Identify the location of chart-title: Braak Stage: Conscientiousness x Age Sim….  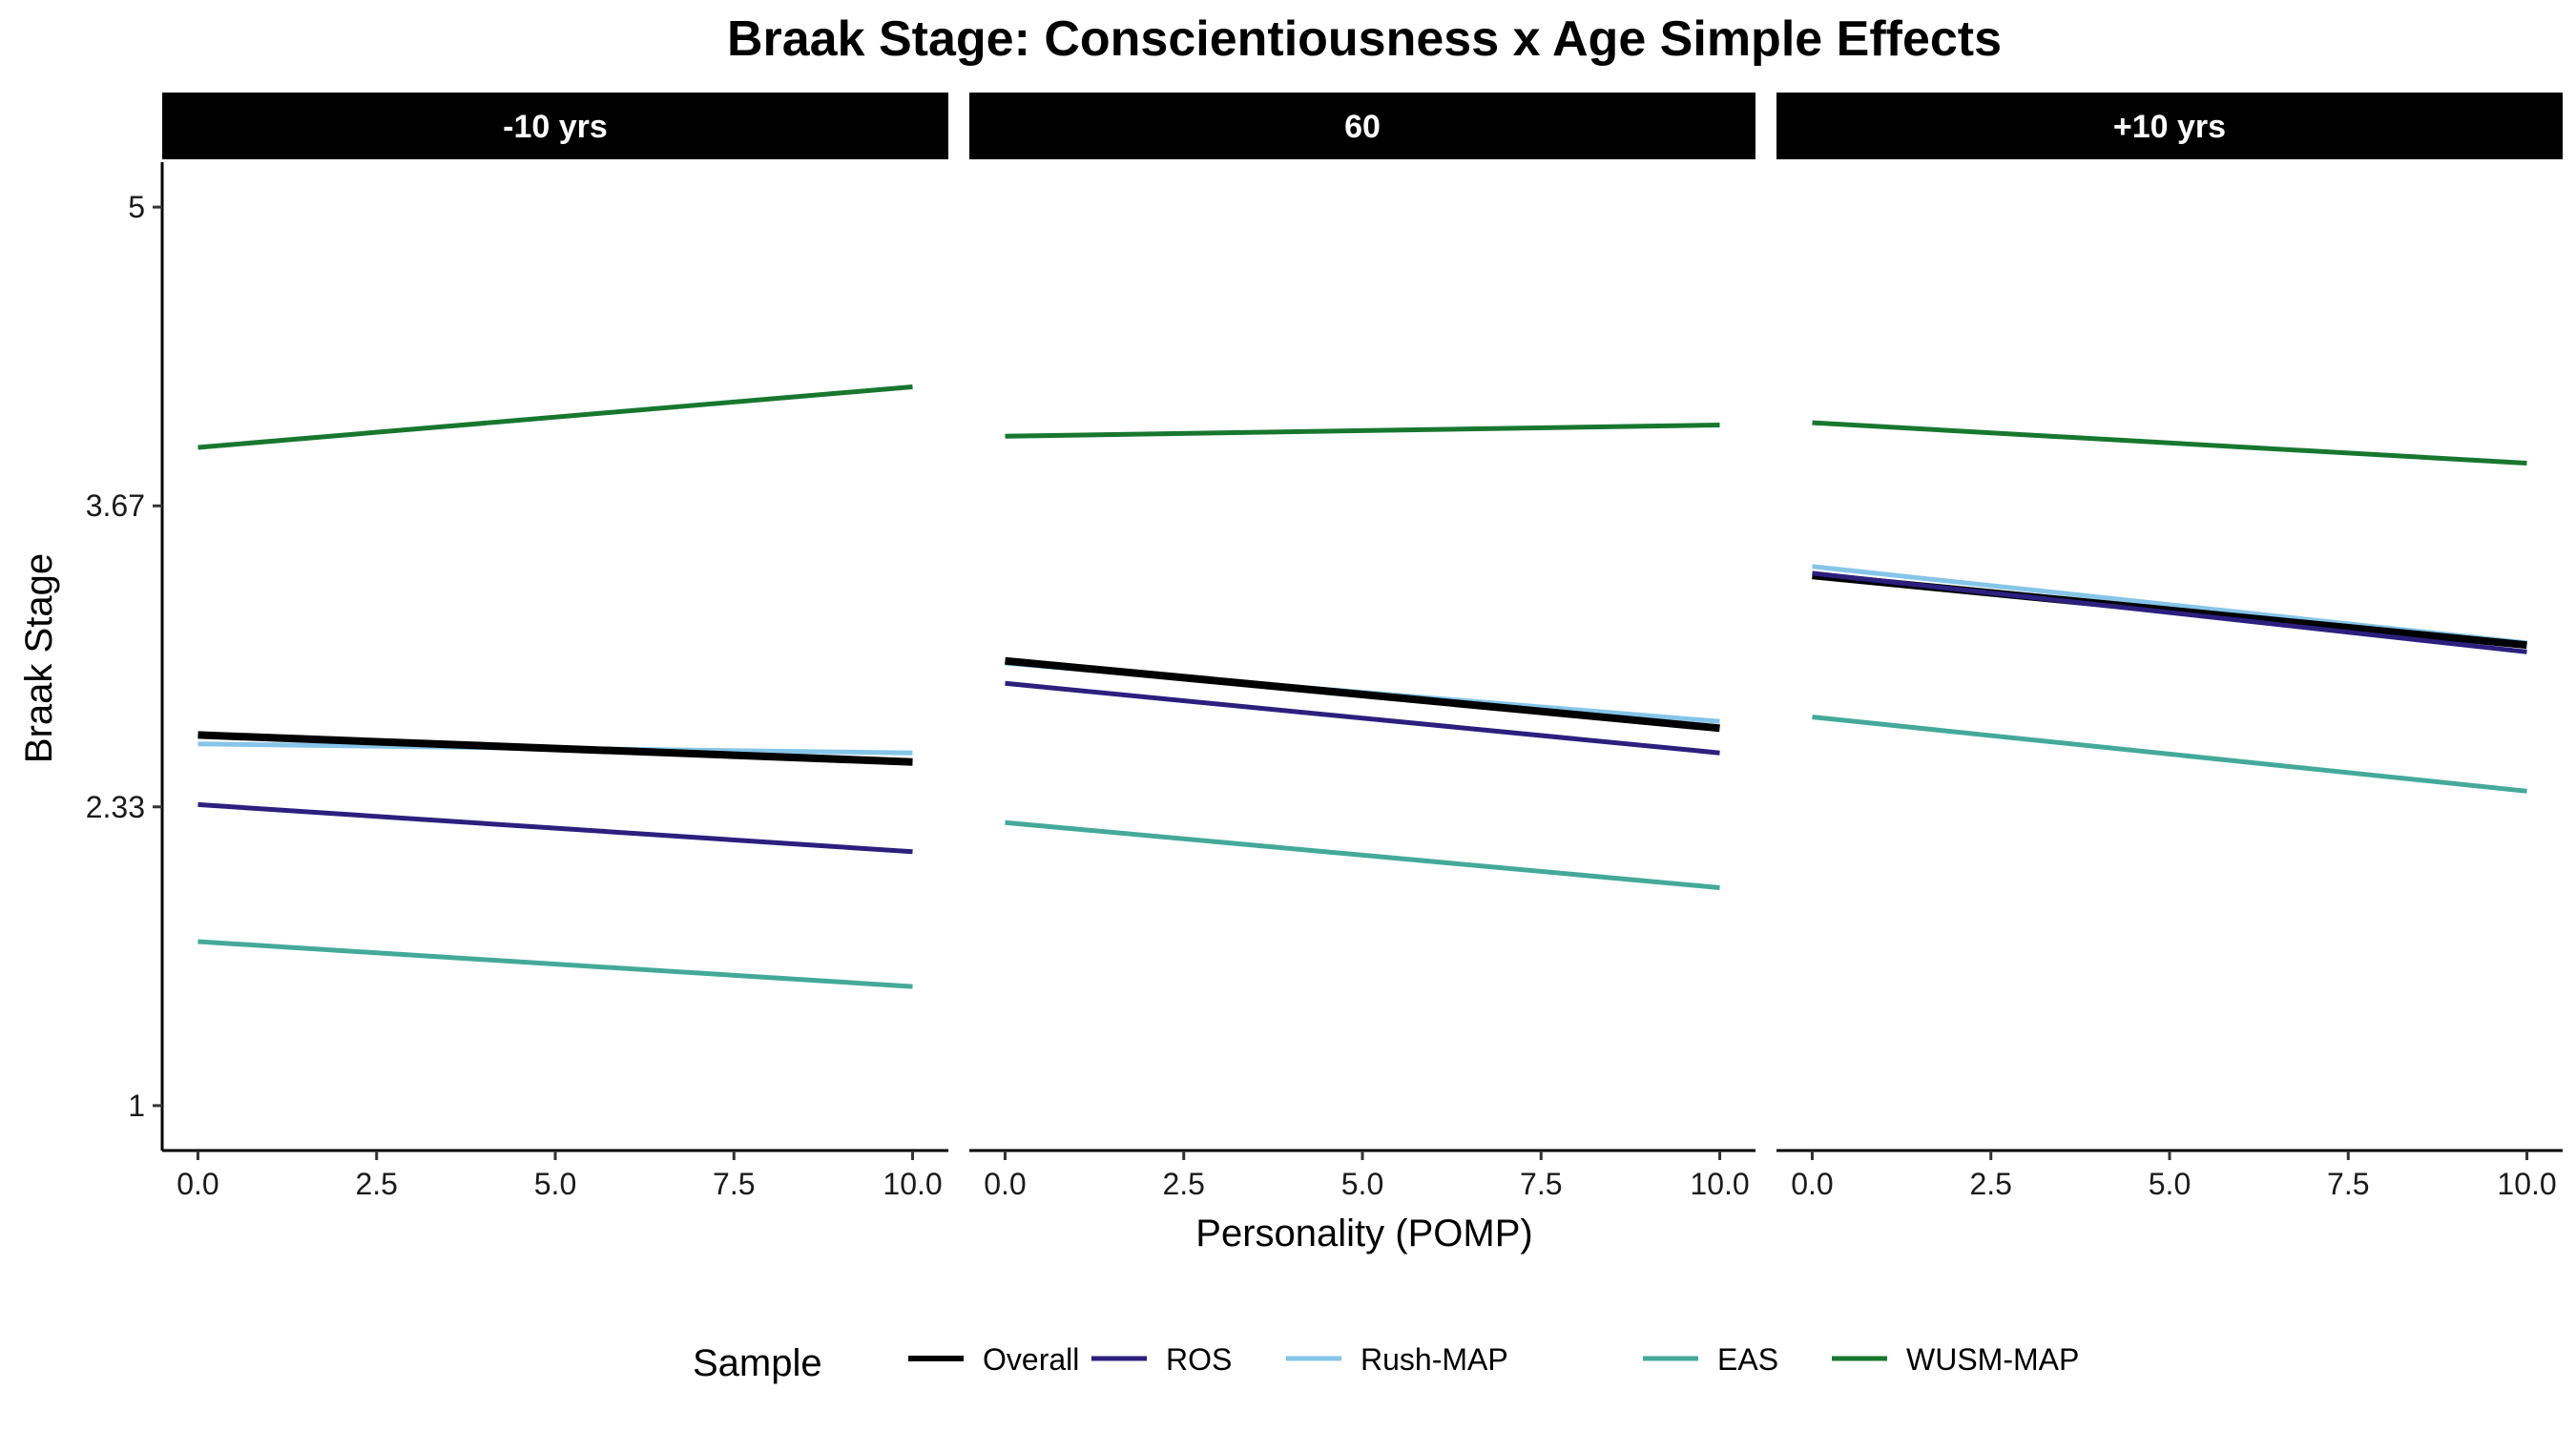
(1364, 39).